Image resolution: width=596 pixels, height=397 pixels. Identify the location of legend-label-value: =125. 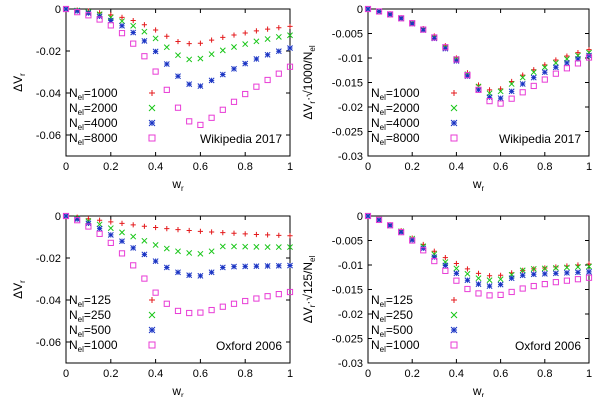
(399, 300).